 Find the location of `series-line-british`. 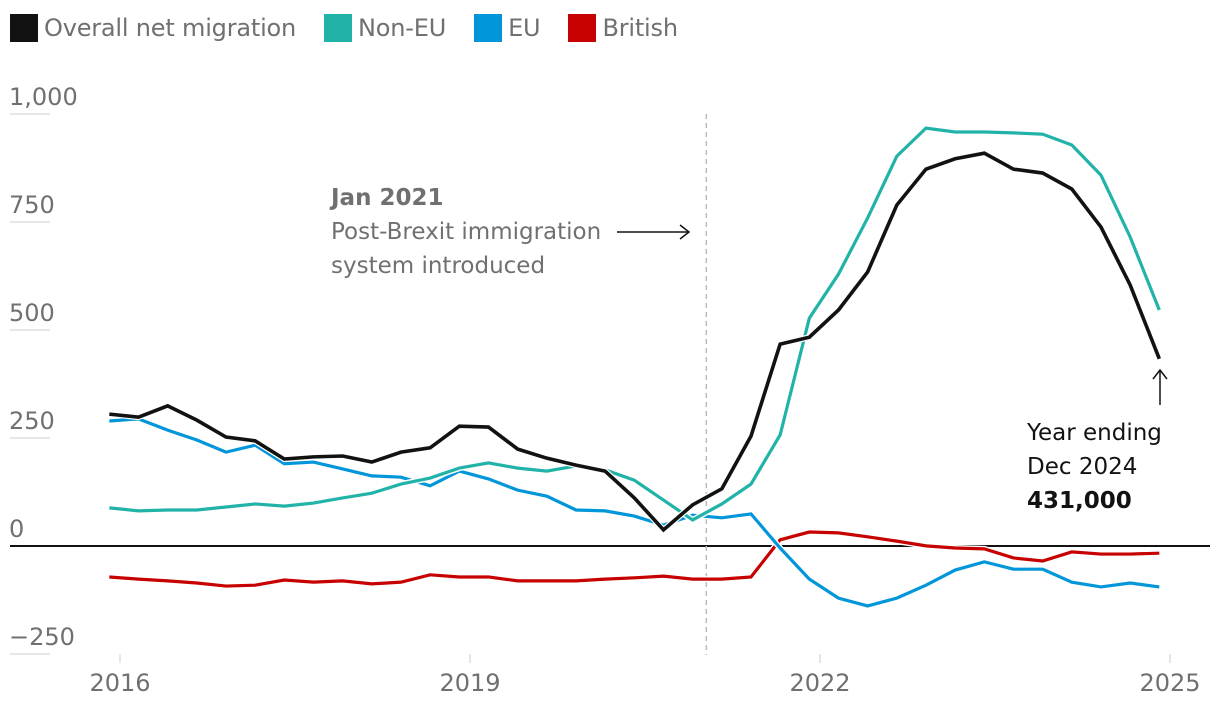

series-line-british is located at coordinates (634, 559).